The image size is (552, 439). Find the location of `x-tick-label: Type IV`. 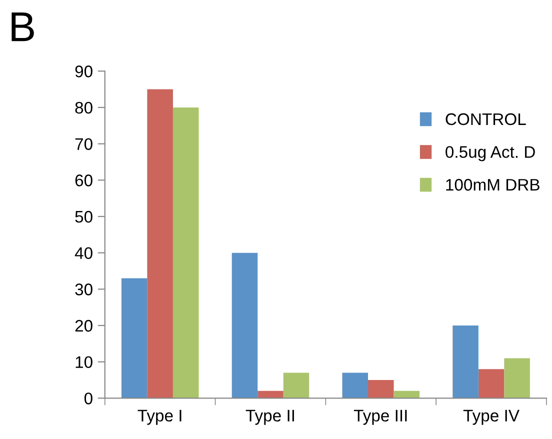

x-tick-label: Type IV is located at coordinates (491, 417).